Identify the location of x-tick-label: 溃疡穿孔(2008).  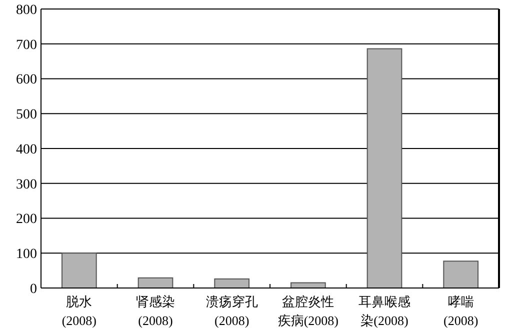
(232, 311).